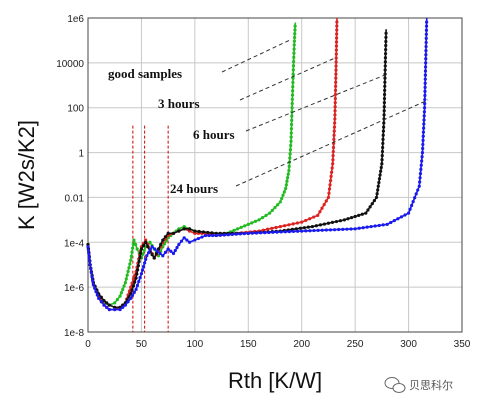 The height and width of the screenshot is (401, 478). I want to click on y-tick-label: 1e-6, so click(74, 288).